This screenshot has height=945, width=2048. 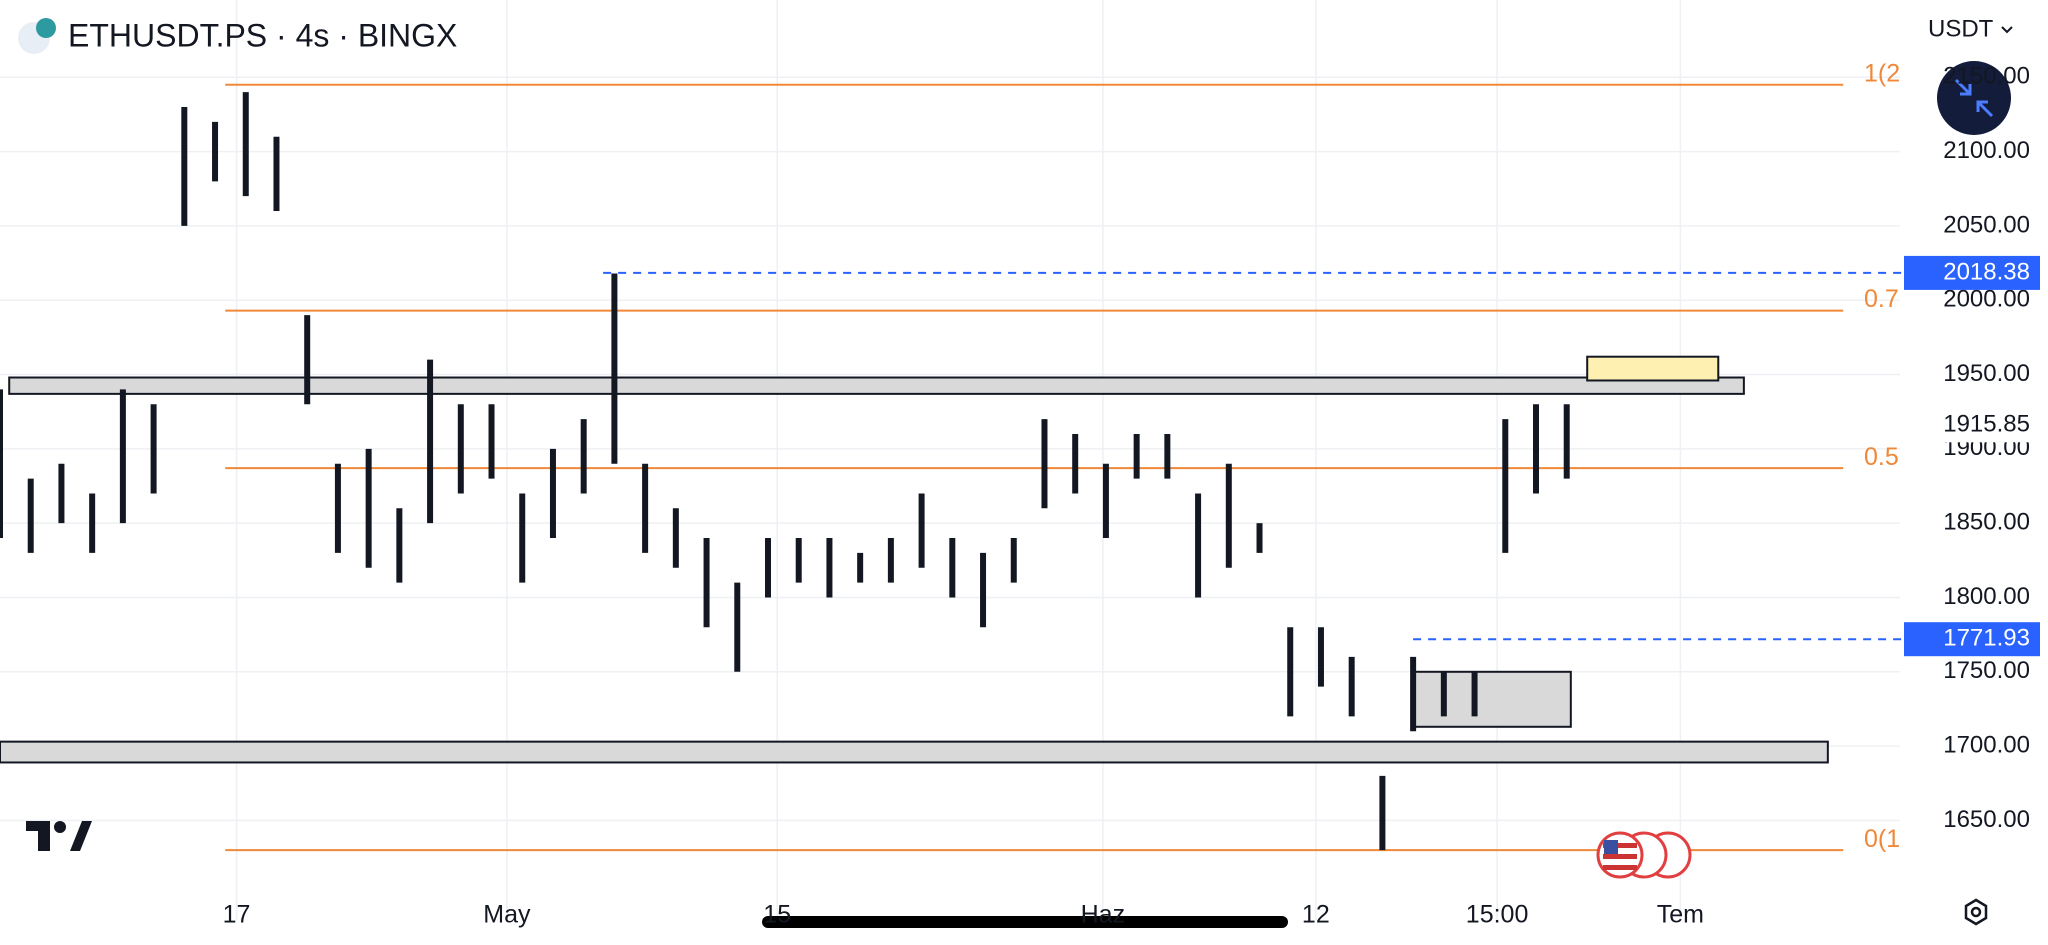 What do you see at coordinates (1644, 855) in the screenshot?
I see `event-flags` at bounding box center [1644, 855].